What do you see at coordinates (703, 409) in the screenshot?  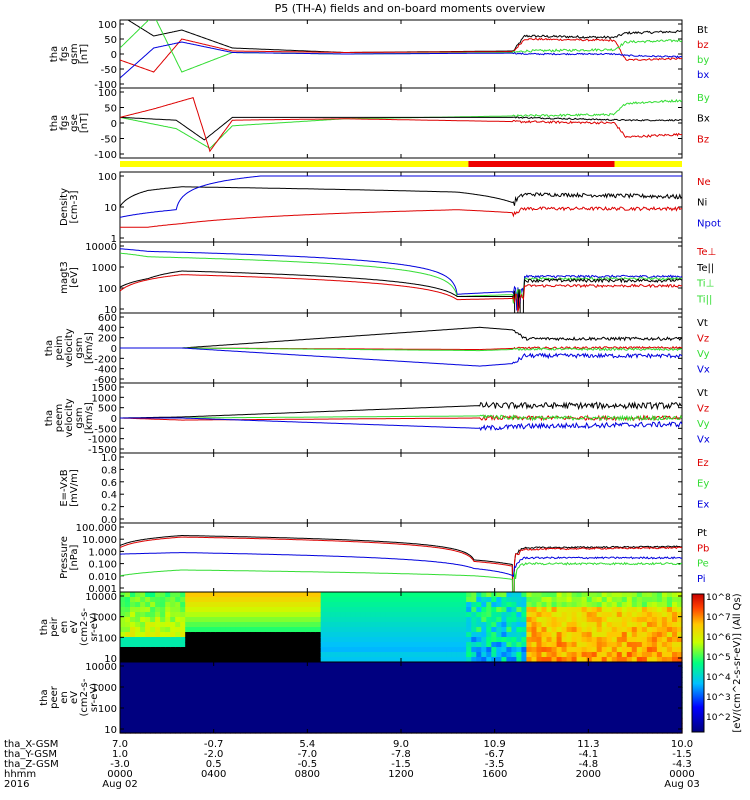 I see `legend-entry: Vz` at bounding box center [703, 409].